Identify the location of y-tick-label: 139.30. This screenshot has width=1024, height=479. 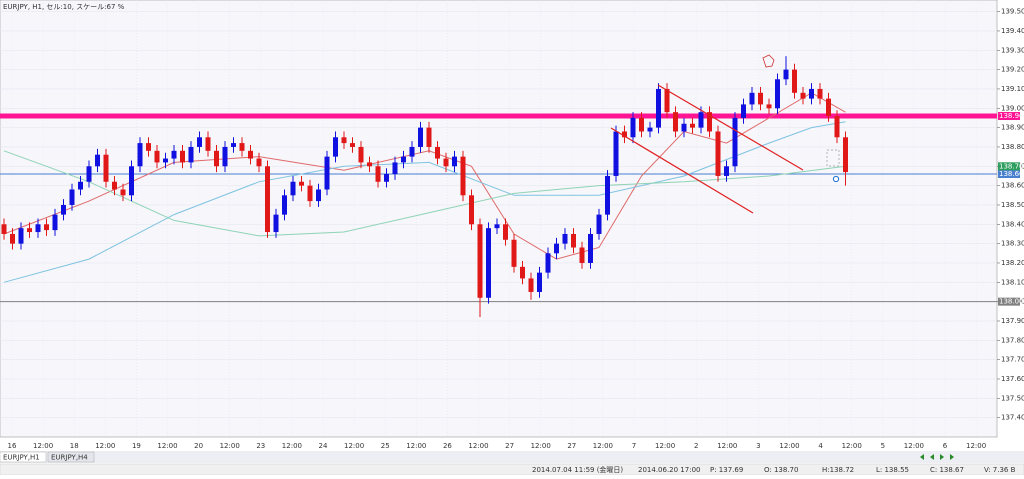
(1012, 50).